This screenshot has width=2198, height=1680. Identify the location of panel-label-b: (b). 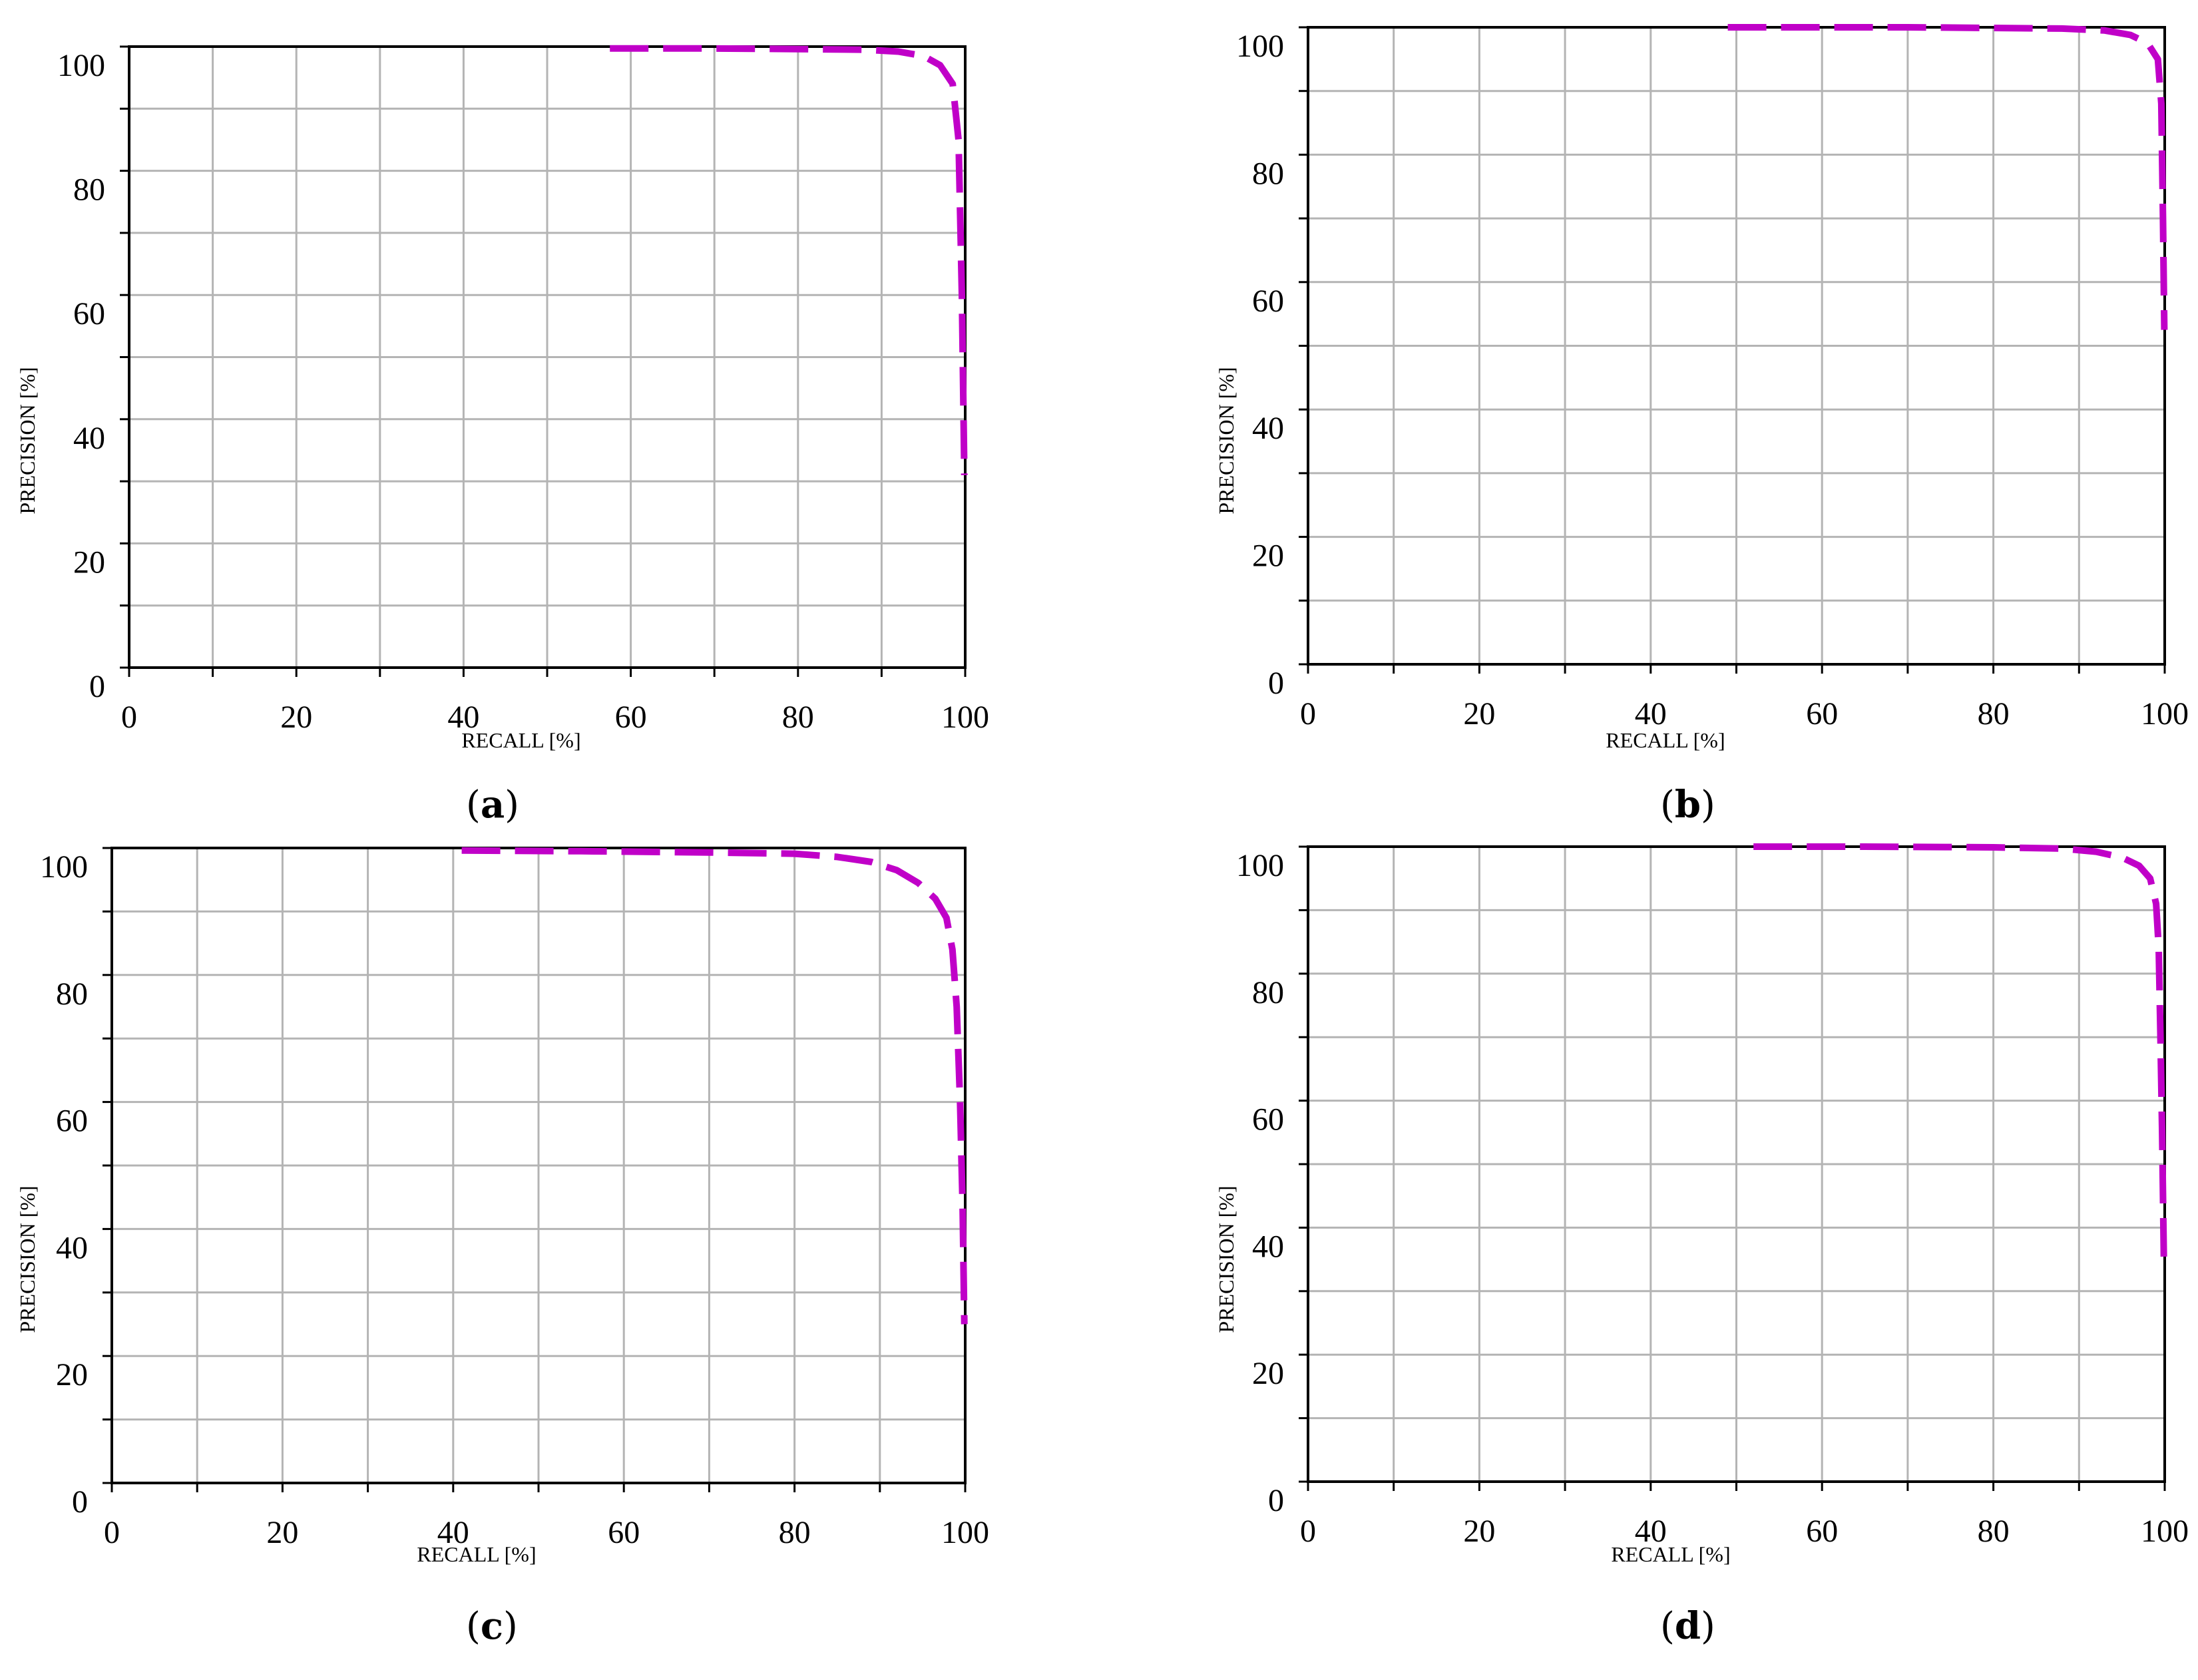
(1687, 805).